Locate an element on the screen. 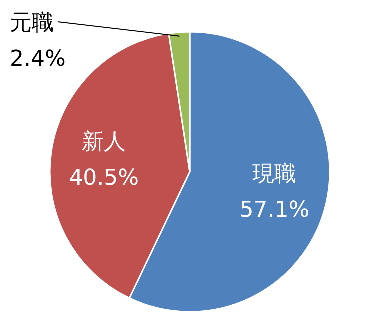  data-label: 40.5% is located at coordinates (104, 179).